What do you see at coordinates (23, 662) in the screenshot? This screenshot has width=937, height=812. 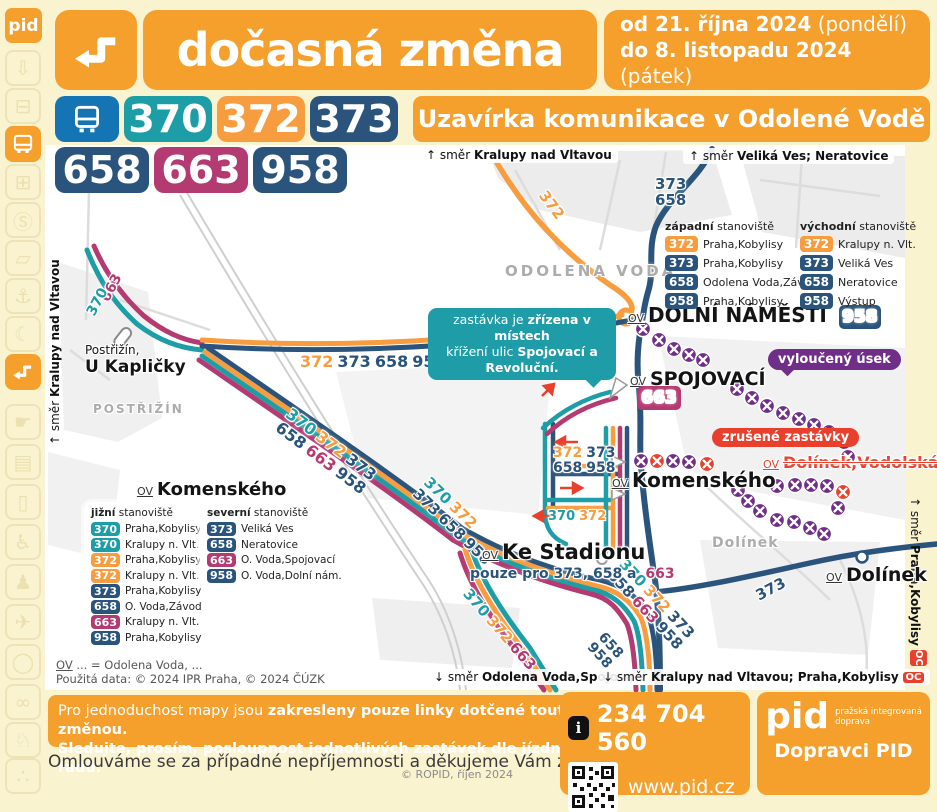 I see `stroller-glyph: ◯` at bounding box center [23, 662].